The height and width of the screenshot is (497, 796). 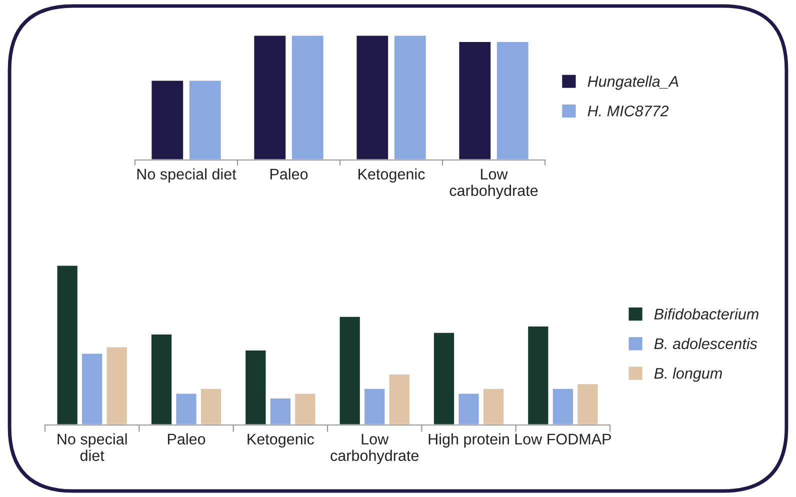 I want to click on legend-label: B. adolescentis, so click(x=706, y=344).